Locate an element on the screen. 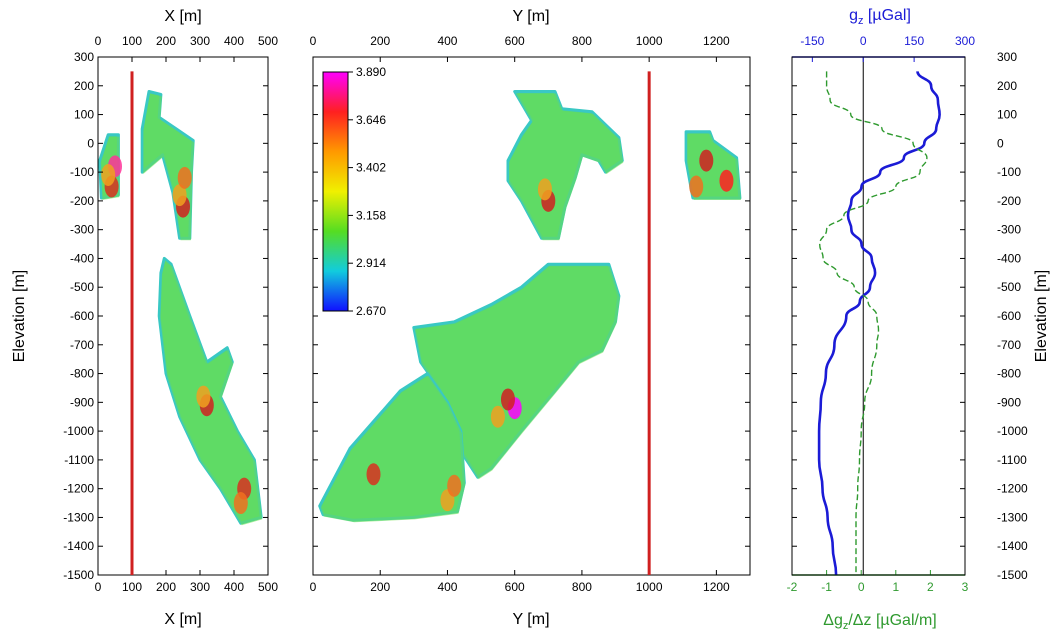  x-tick-label-bottom: 600 is located at coordinates (515, 587).